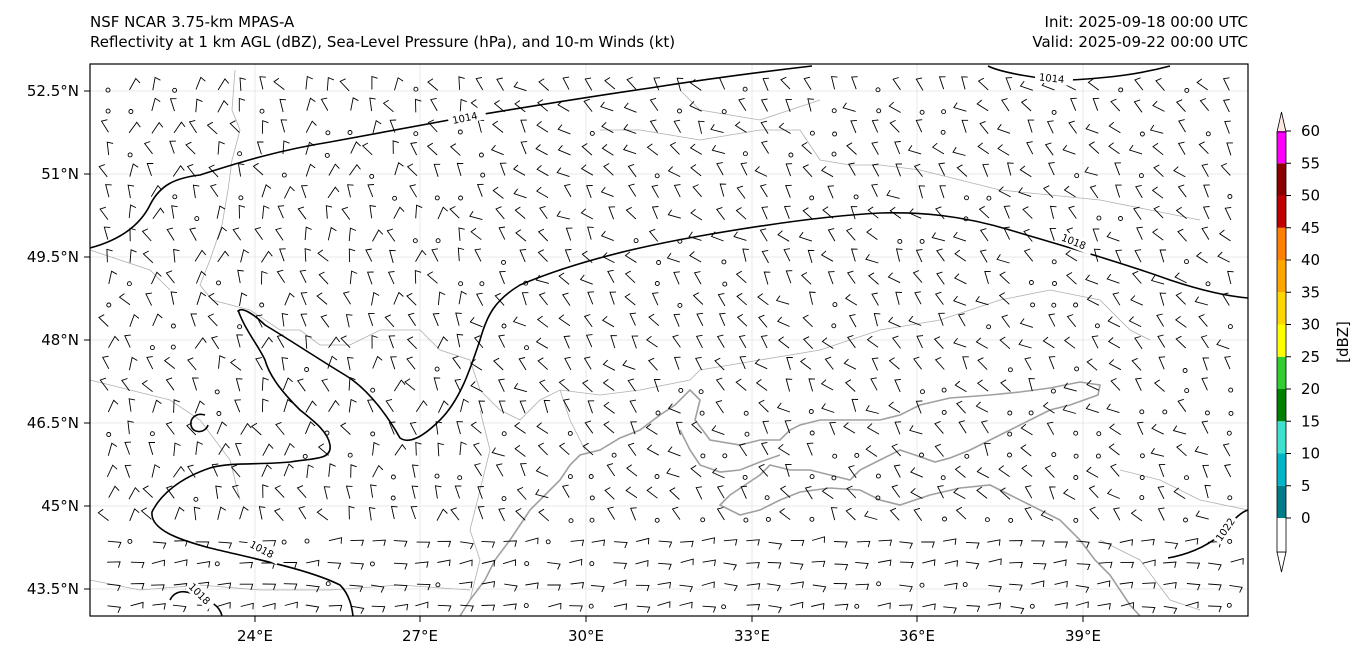  Describe the element at coordinates (1079, 73) in the screenshot. I see `contour-1014-east` at that location.